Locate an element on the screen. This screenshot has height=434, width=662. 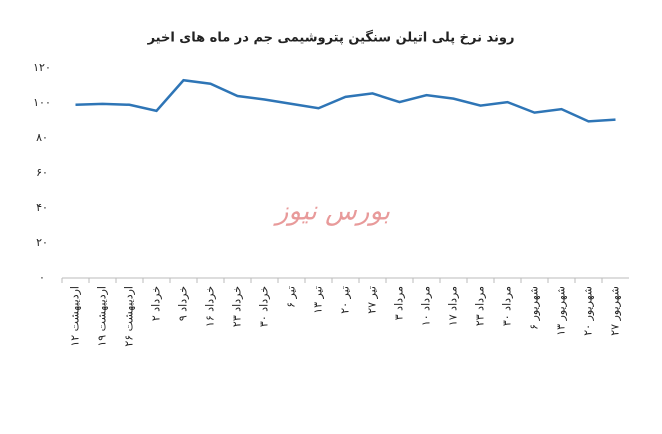
x-tick-label: ۳ مرداد is located at coordinates (399, 303).